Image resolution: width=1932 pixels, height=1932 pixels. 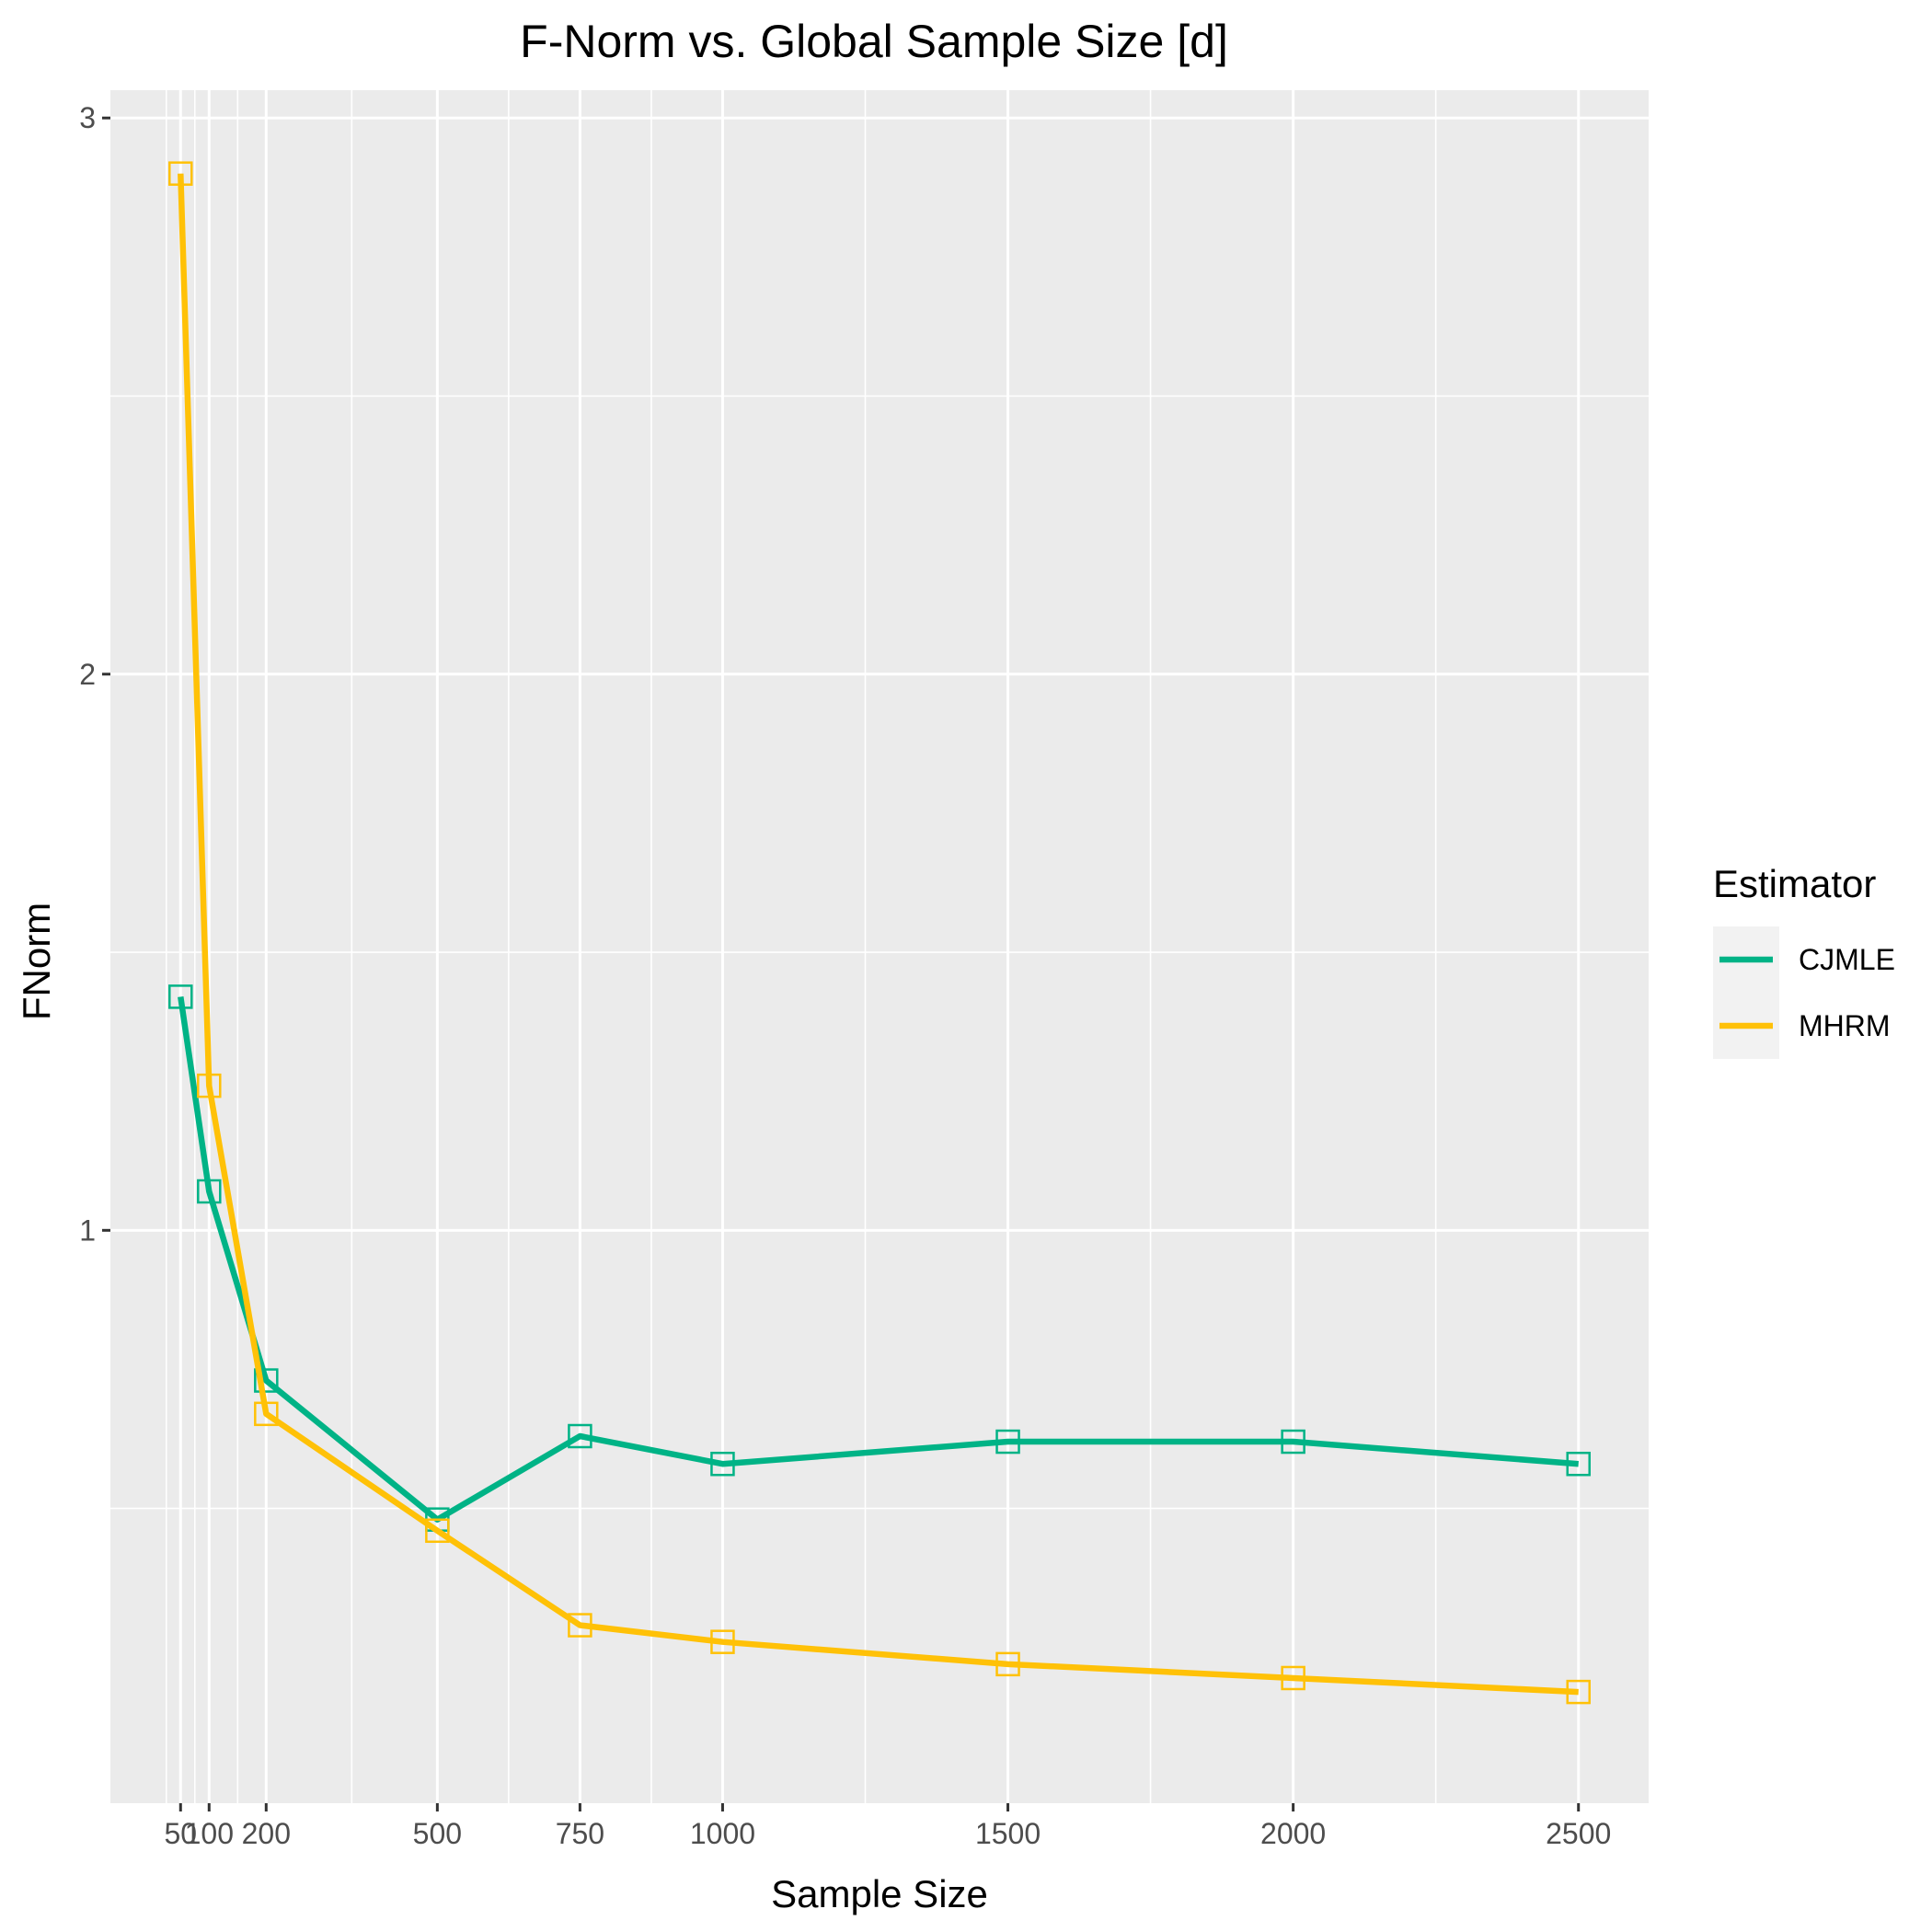 I want to click on legend: Estimator CJMLE MHRM, so click(x=1804, y=960).